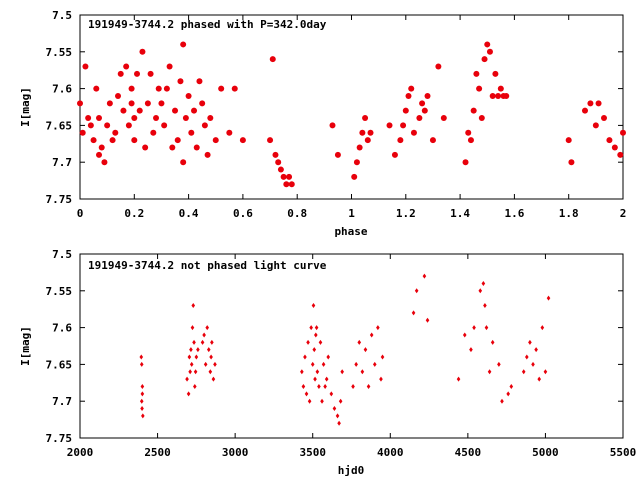 This screenshot has width=640, height=480. What do you see at coordinates (406, 213) in the screenshot?
I see `x-tick-label: 1.2` at bounding box center [406, 213].